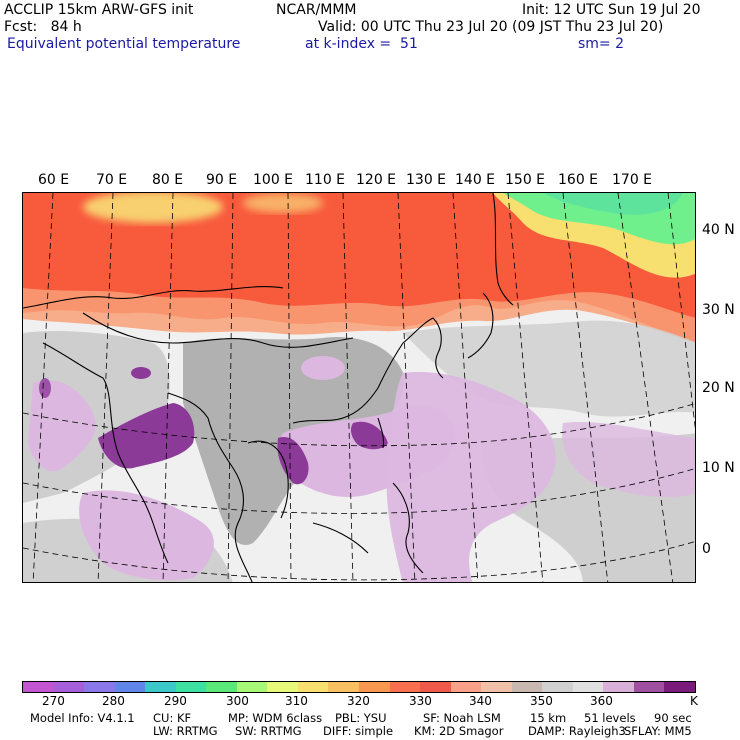 This screenshot has width=740, height=740. Describe the element at coordinates (361, 44) in the screenshot. I see `field-level: at k-index = 51` at that location.